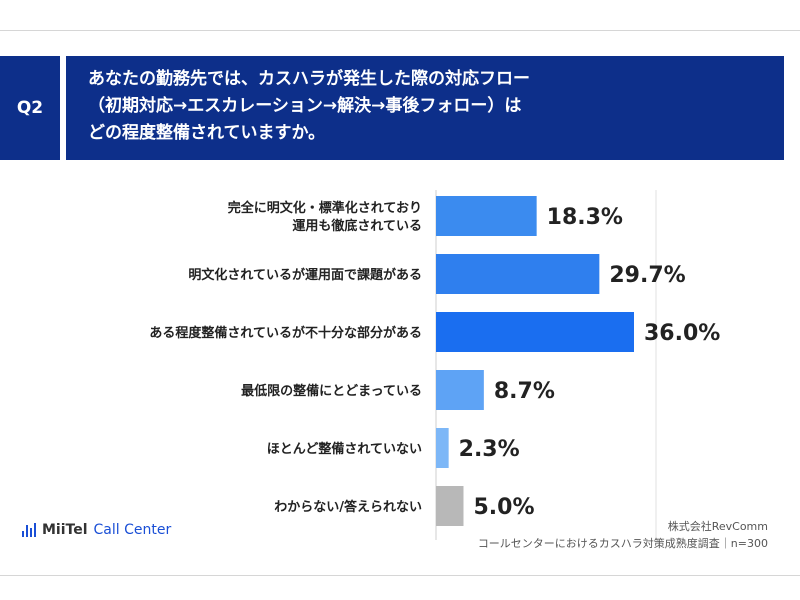  Describe the element at coordinates (348, 507) in the screenshot. I see `category-label: わからない/答えられない` at that location.